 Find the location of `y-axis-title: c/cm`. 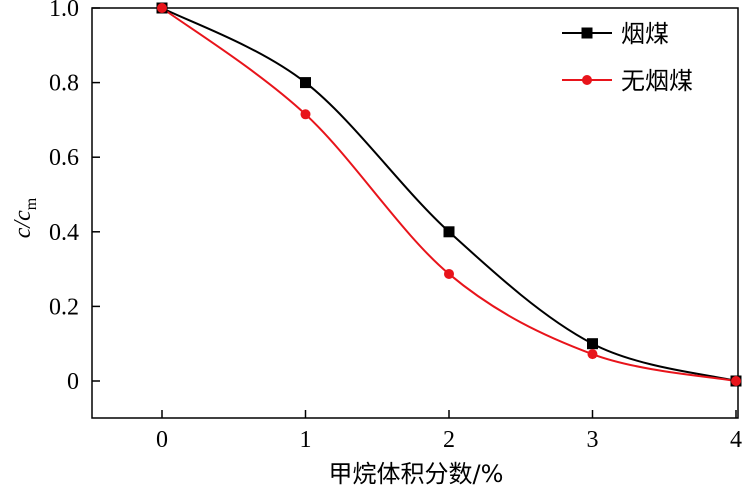

y-axis-title: c/cm is located at coordinates (25, 217).